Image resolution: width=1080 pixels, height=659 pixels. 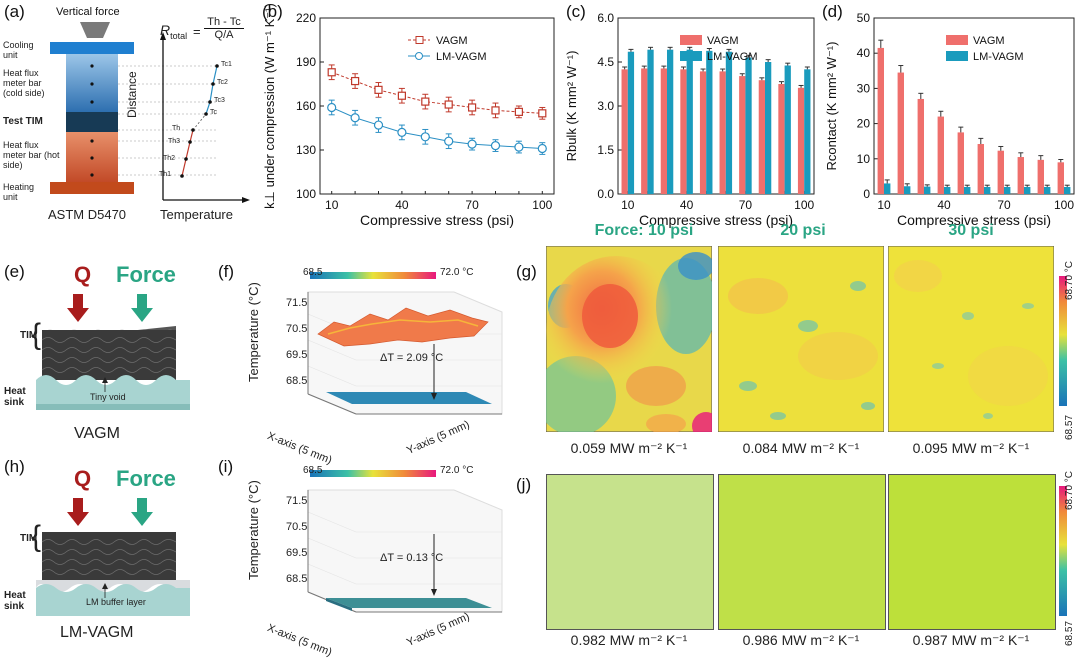 I want to click on x-tick-label: 70, so click(x=472, y=205).